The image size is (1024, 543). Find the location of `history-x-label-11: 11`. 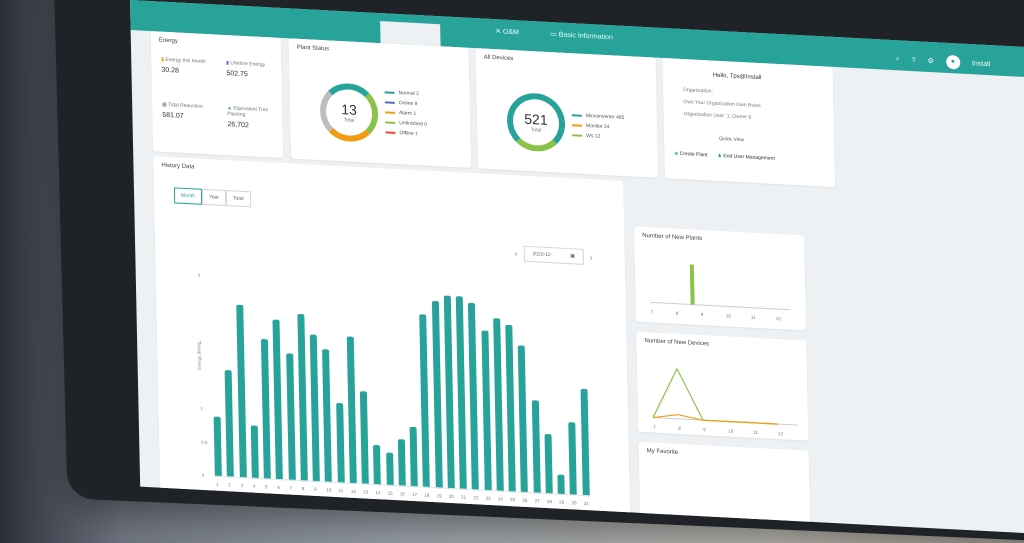

history-x-label-11: 11 is located at coordinates (341, 491).